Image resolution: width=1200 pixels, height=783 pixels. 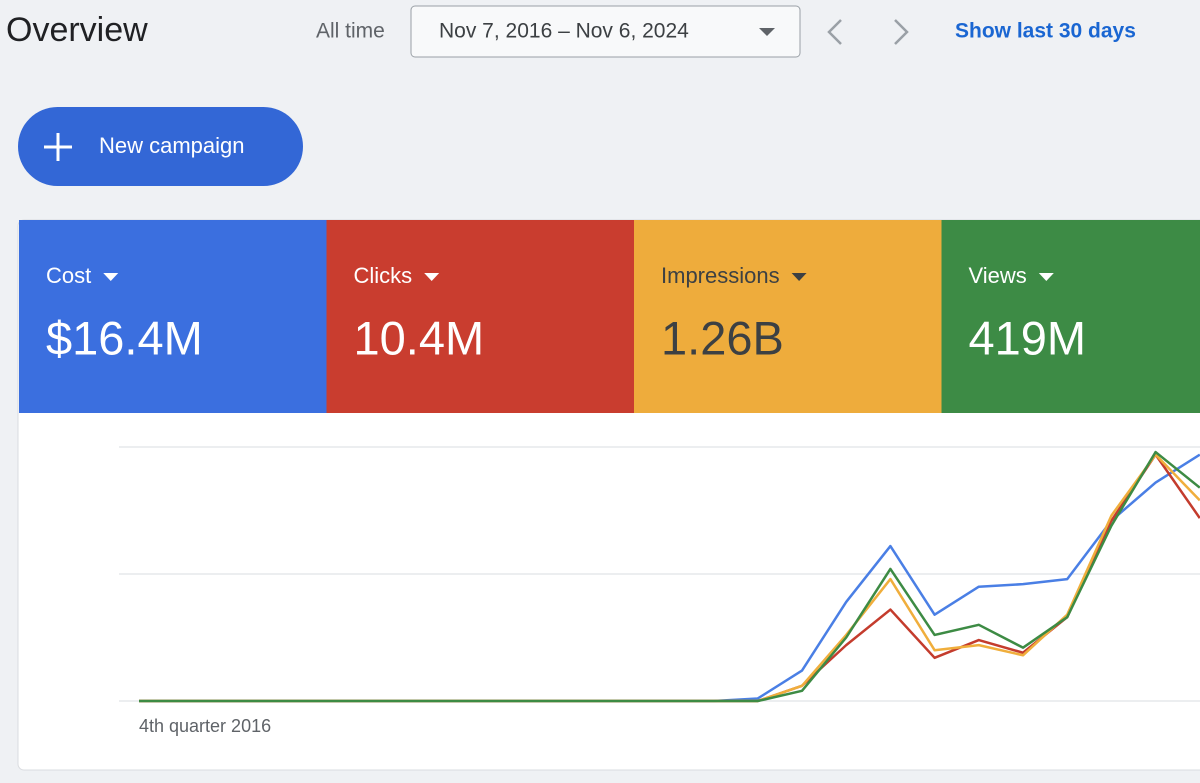 I want to click on new-campaign-button: New campaign, so click(x=160, y=146).